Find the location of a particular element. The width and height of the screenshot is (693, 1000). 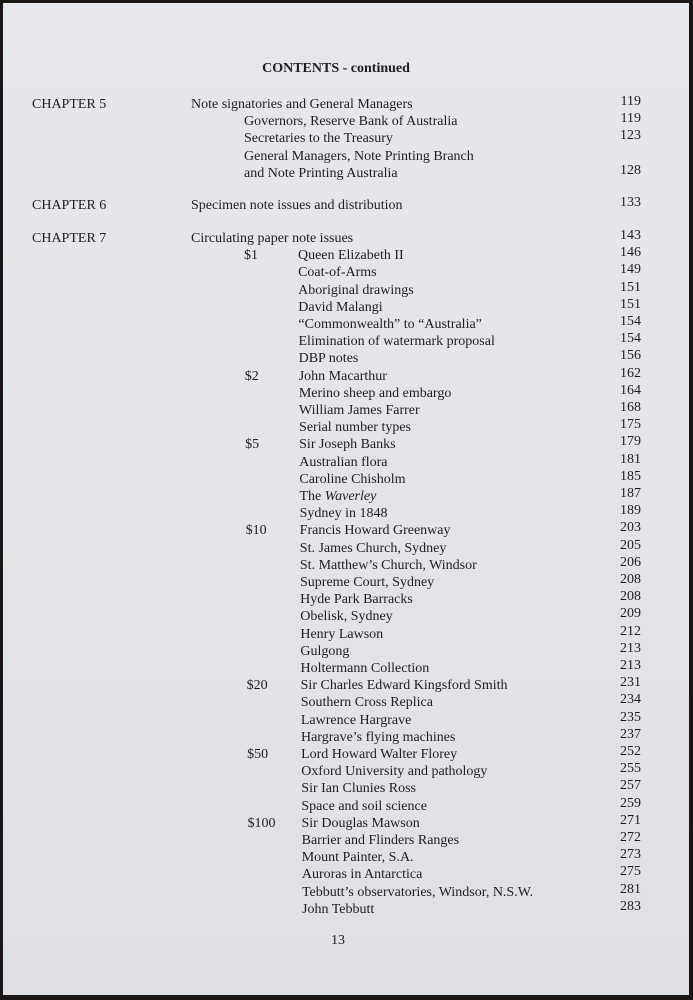

denomination-label: $50 is located at coordinates (258, 754).